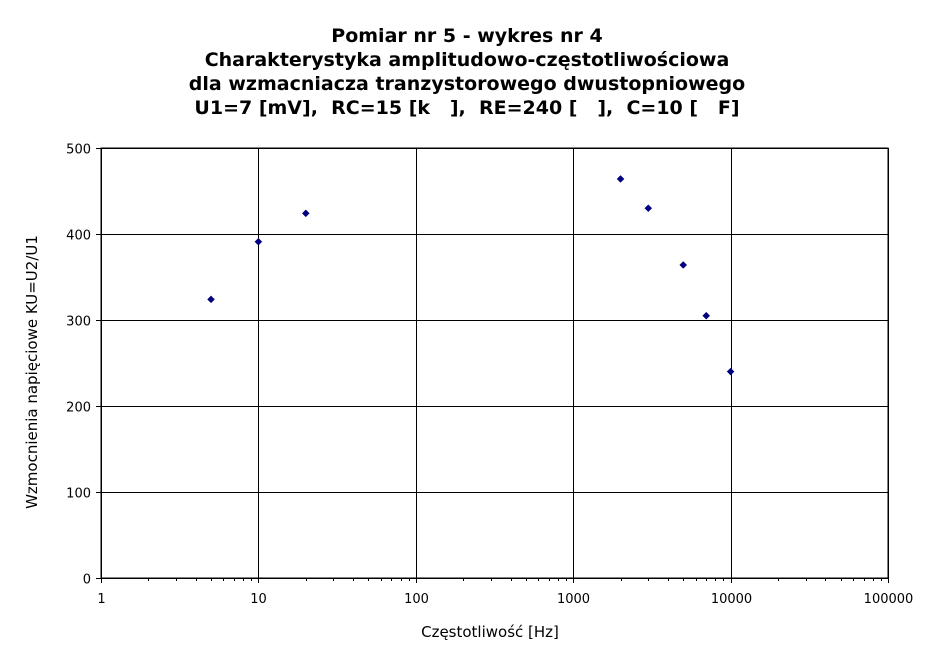 Image resolution: width=934 pixels, height=661 pixels. What do you see at coordinates (78, 236) in the screenshot?
I see `y-tick-label: 400` at bounding box center [78, 236].